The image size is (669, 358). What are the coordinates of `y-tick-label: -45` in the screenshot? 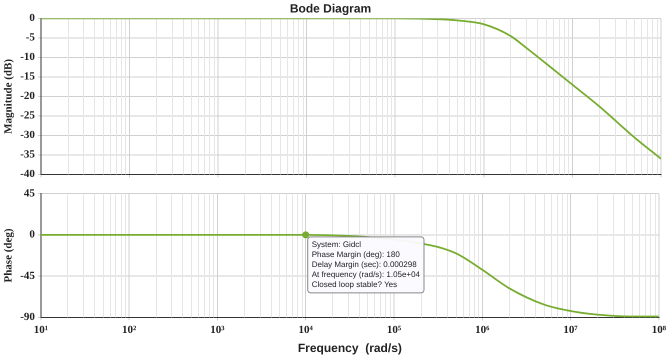 It's located at (28, 276).